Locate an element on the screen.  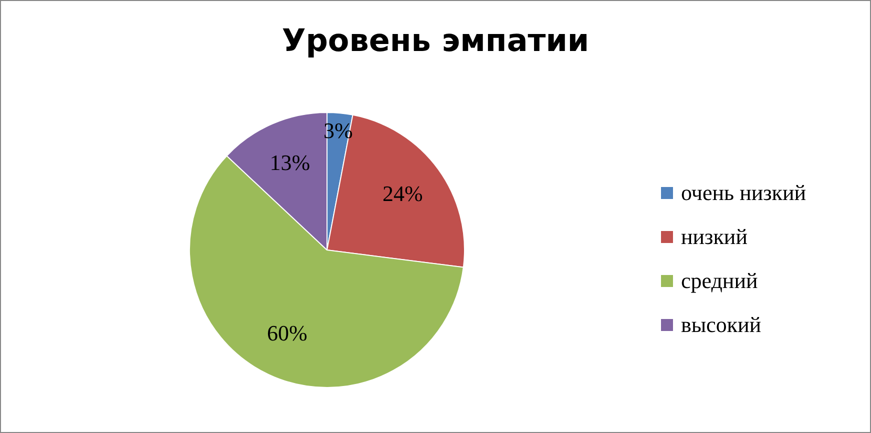
data-label: 13% is located at coordinates (290, 162).